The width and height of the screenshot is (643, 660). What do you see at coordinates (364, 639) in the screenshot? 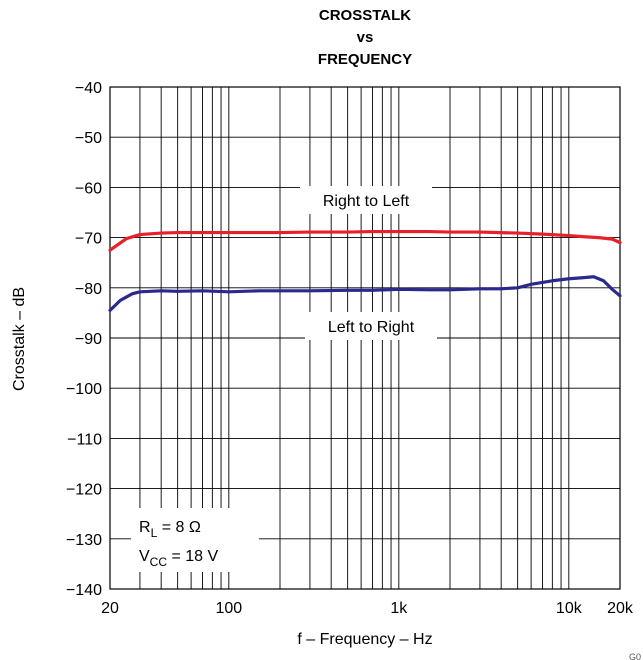
I see `x-axis-label: f – Frequency – Hz` at bounding box center [364, 639].